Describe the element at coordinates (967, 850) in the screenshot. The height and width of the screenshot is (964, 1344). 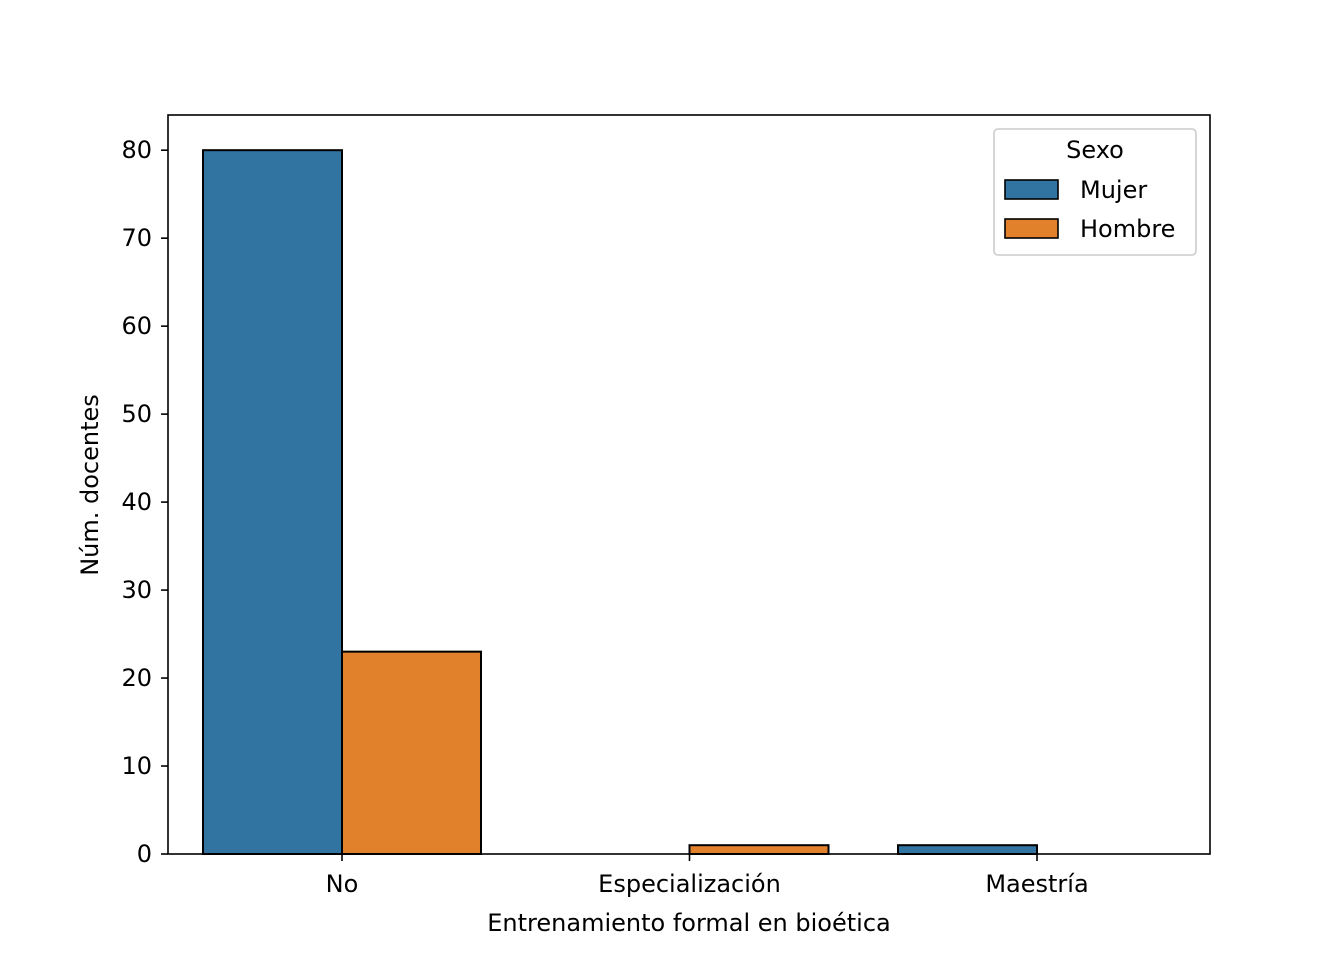
I see `bar-mujer-maestria` at that location.